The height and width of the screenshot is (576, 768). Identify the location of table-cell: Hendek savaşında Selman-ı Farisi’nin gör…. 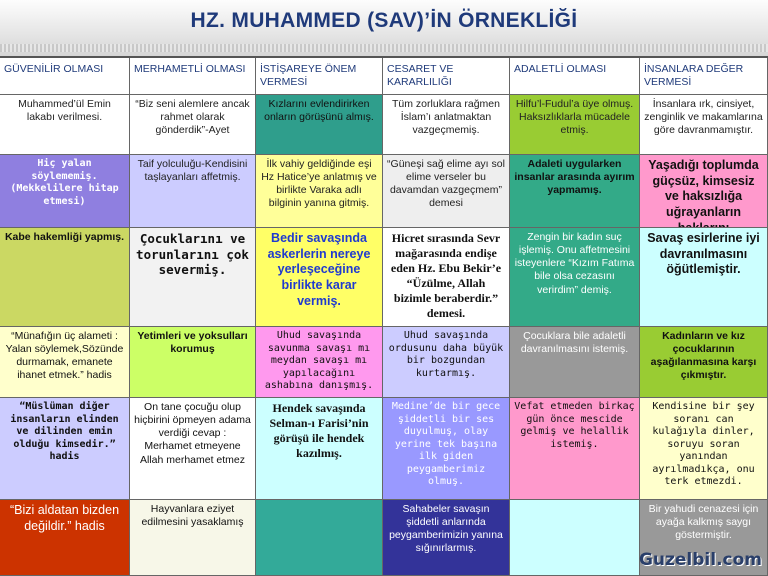
(319, 449).